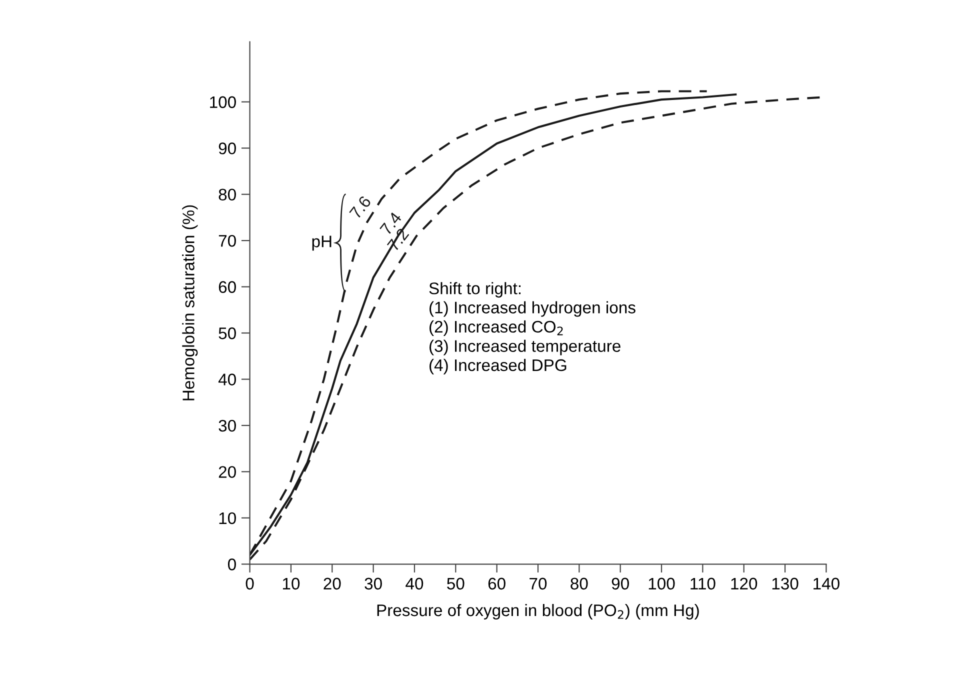  Describe the element at coordinates (785, 584) in the screenshot. I see `x-tick-label: 130` at that location.